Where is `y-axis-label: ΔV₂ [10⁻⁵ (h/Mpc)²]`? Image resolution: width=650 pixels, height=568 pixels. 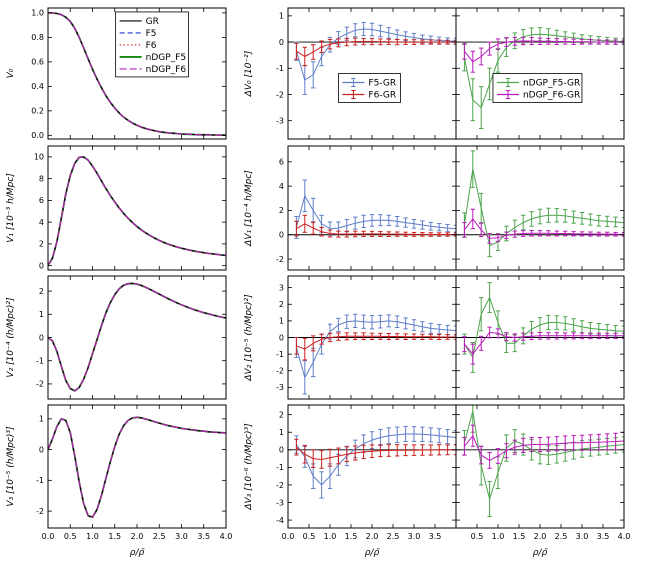 y-axis-label: ΔV₂ [10⁻⁵ (h/Mpc)²] is located at coordinates (249, 338).